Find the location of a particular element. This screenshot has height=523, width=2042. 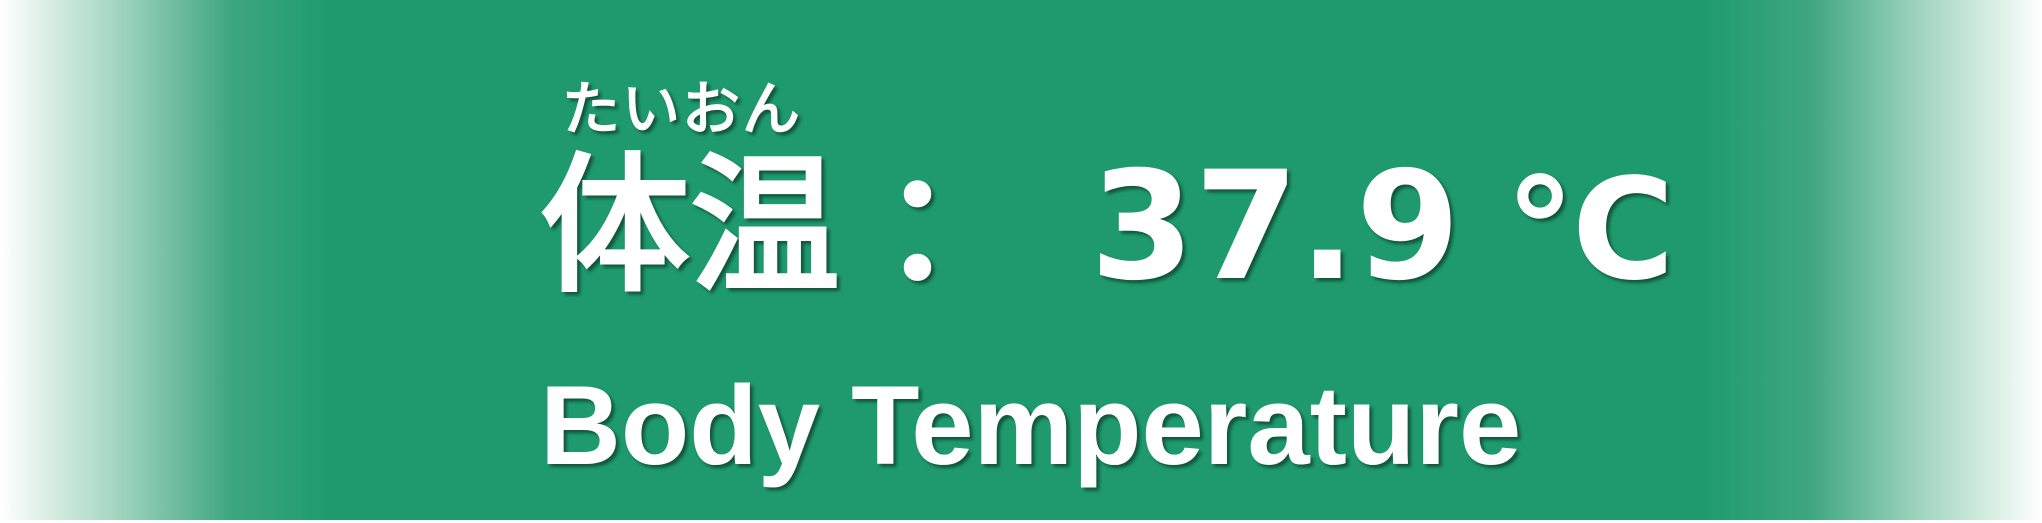

temperature-value: 37.9 is located at coordinates (1275, 227).